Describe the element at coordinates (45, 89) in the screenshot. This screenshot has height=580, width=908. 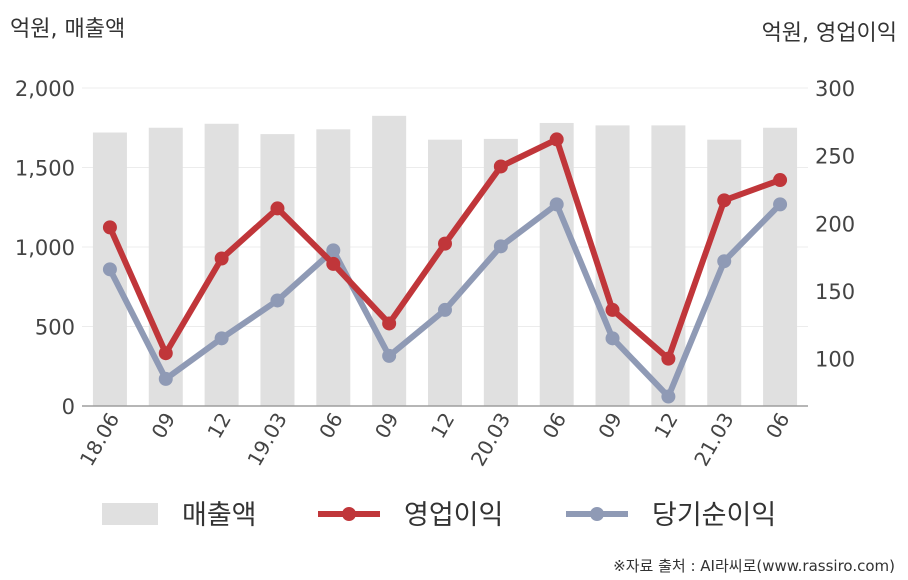
I see `y-left-tick-label: 2,000` at that location.